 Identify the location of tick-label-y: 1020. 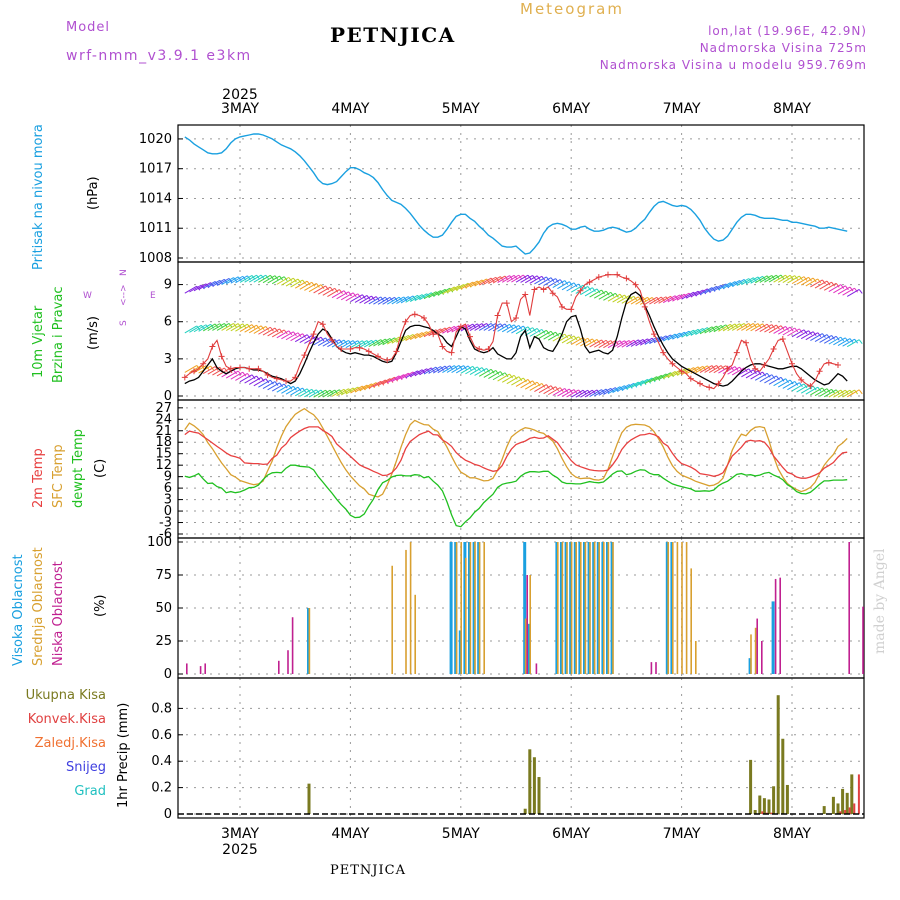
(155, 139).